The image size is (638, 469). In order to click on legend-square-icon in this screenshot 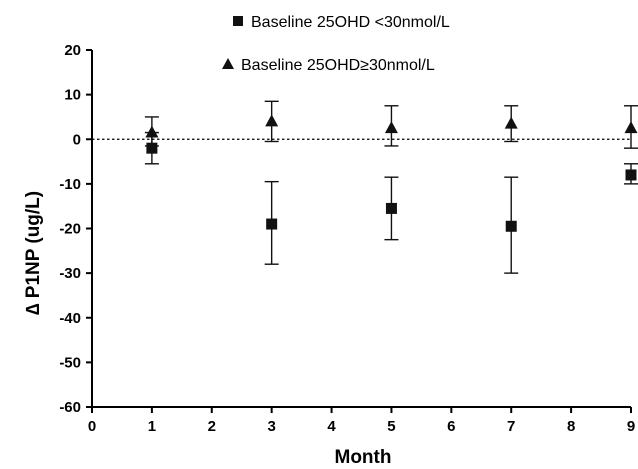, I will do `click(238, 21)`.